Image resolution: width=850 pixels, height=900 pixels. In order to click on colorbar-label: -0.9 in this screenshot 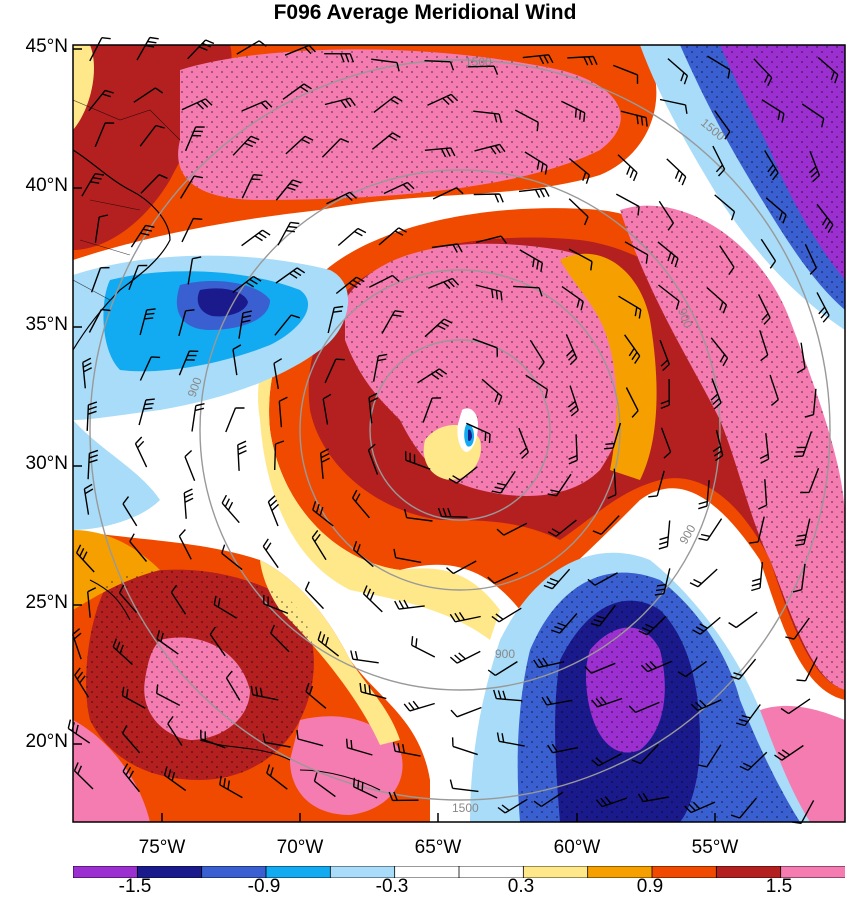, I will do `click(264, 886)`.